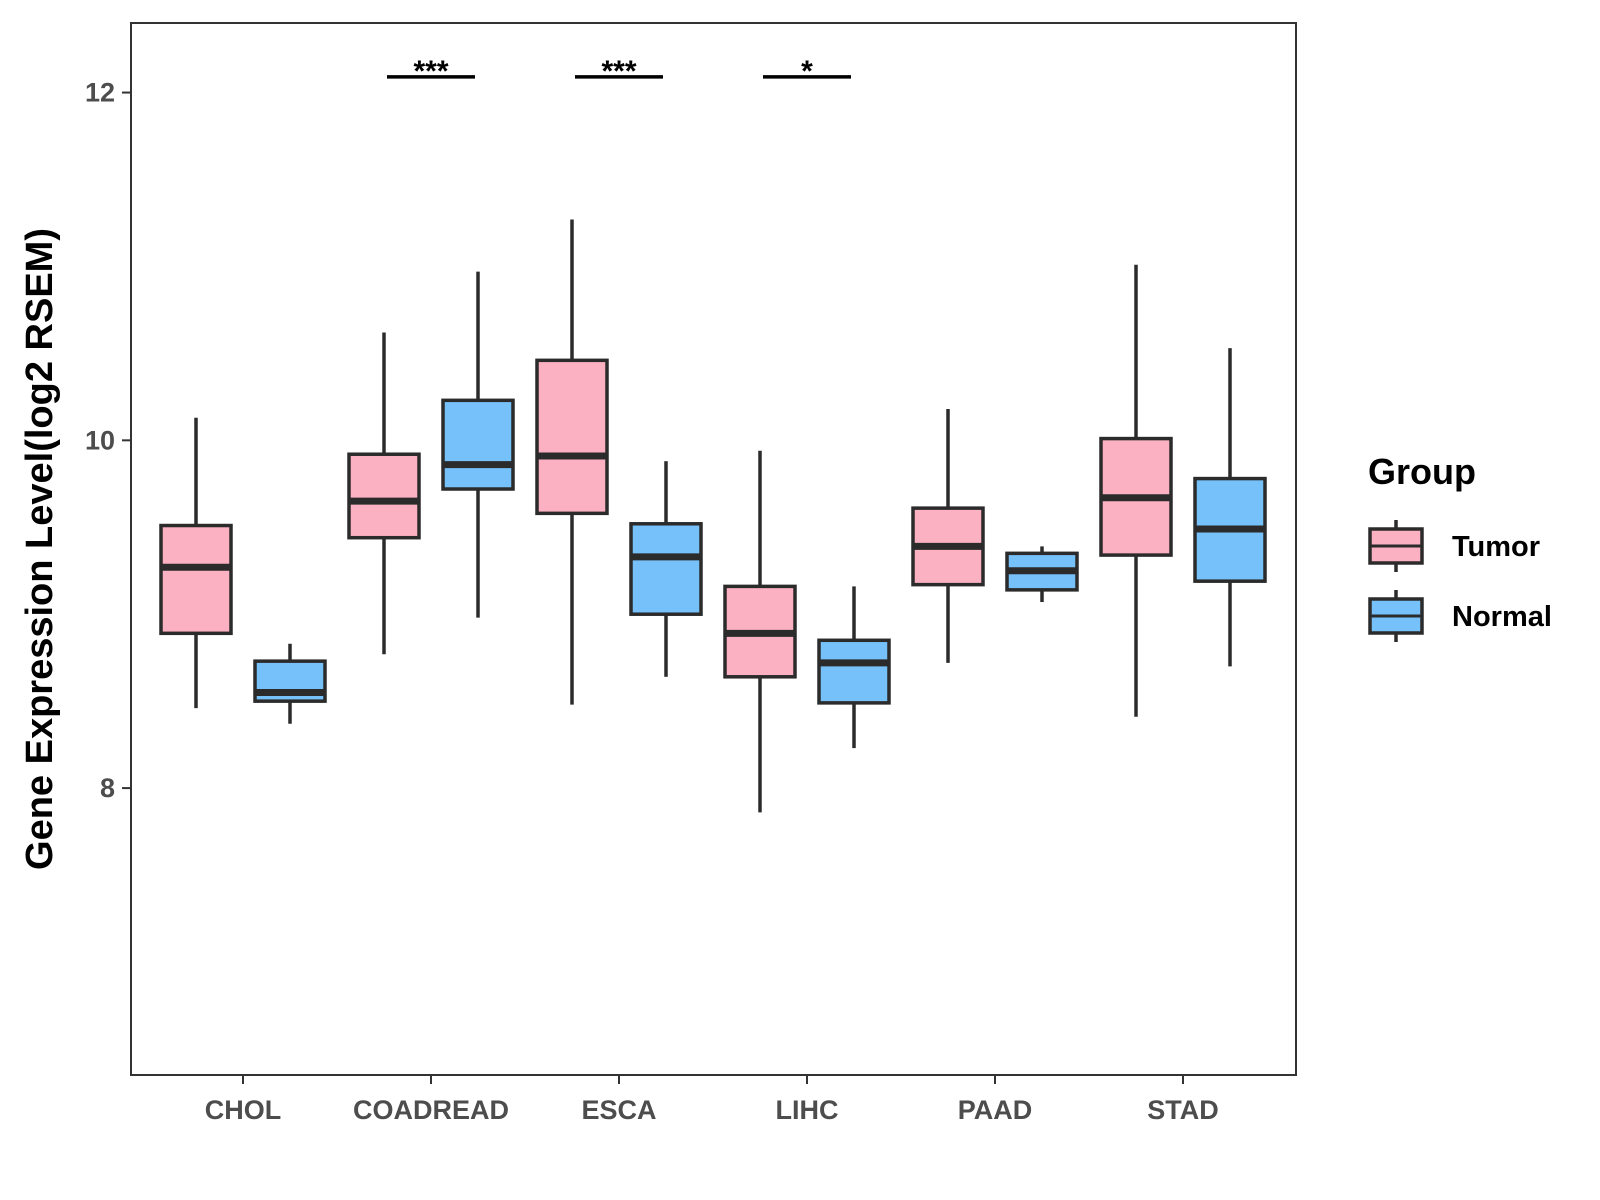  Describe the element at coordinates (100, 440) in the screenshot. I see `y-tick-label-10: 10` at that location.